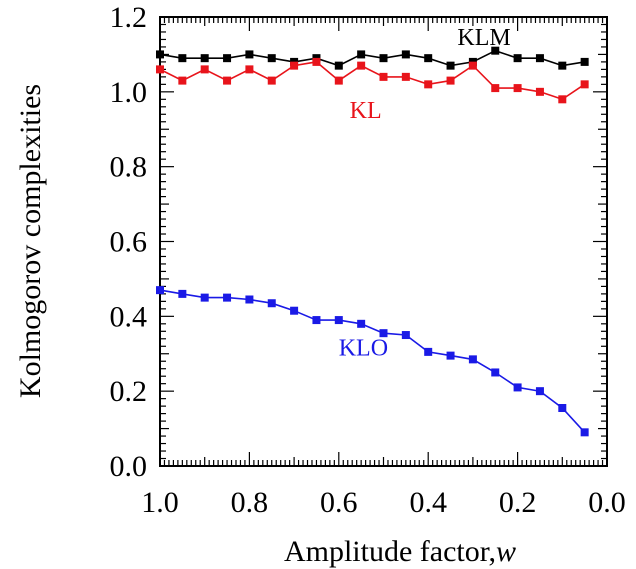 The width and height of the screenshot is (636, 569). Describe the element at coordinates (372, 58) in the screenshot. I see `series-klm` at that location.